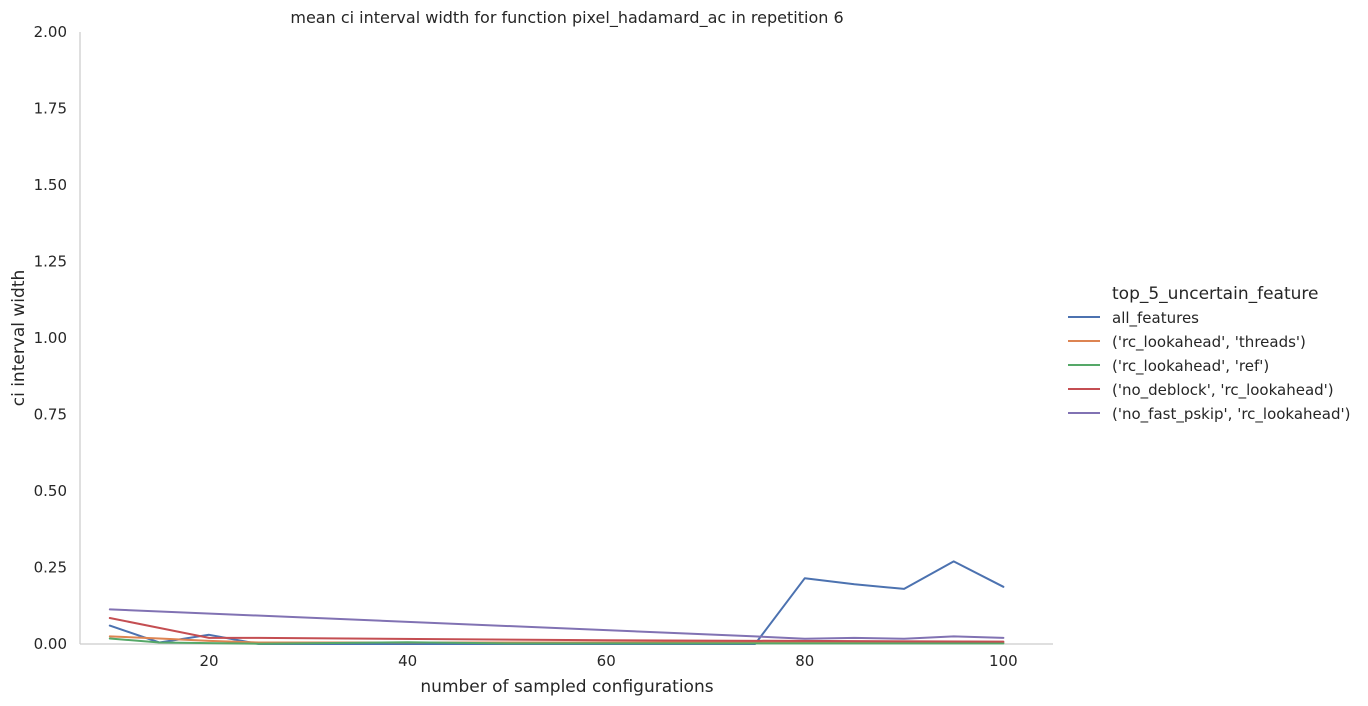  Describe the element at coordinates (50, 109) in the screenshot. I see `y-tick-label: 1.75` at that location.